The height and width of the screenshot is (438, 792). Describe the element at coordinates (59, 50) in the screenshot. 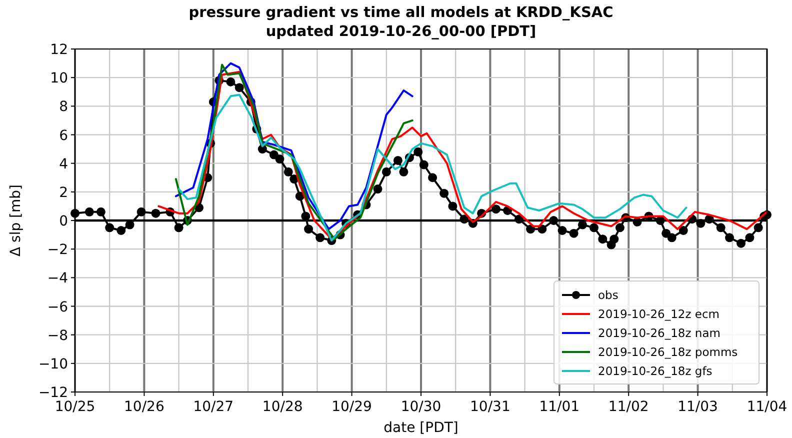

I see `y-tick-label: 12` at that location.